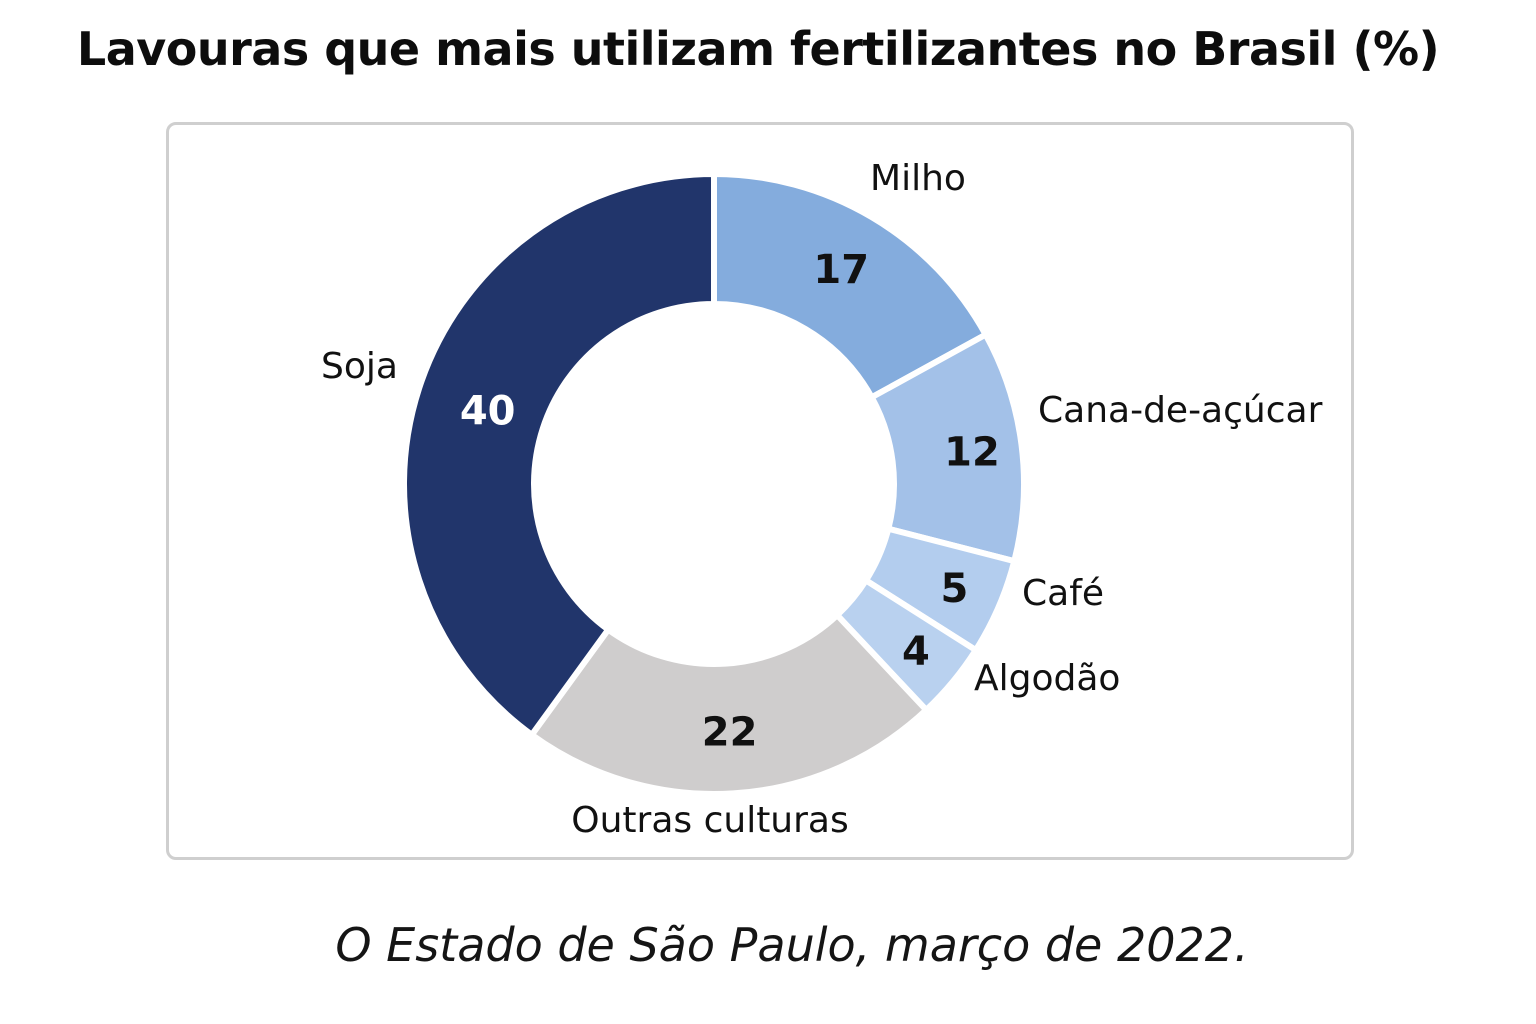 This screenshot has height=1024, width=1536. What do you see at coordinates (1047, 678) in the screenshot?
I see `category-label-algodao: Algodão` at bounding box center [1047, 678].